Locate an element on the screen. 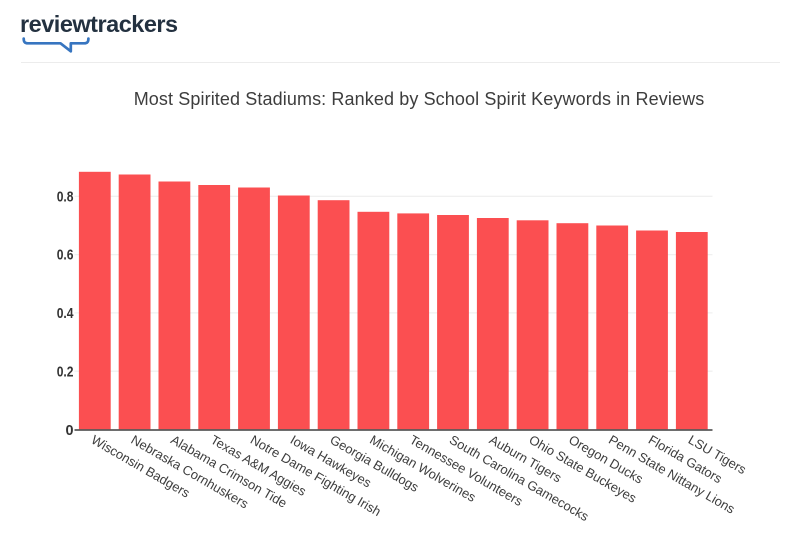 Image resolution: width=800 pixels, height=551 pixels. svg-text: 0.2 is located at coordinates (65, 371).